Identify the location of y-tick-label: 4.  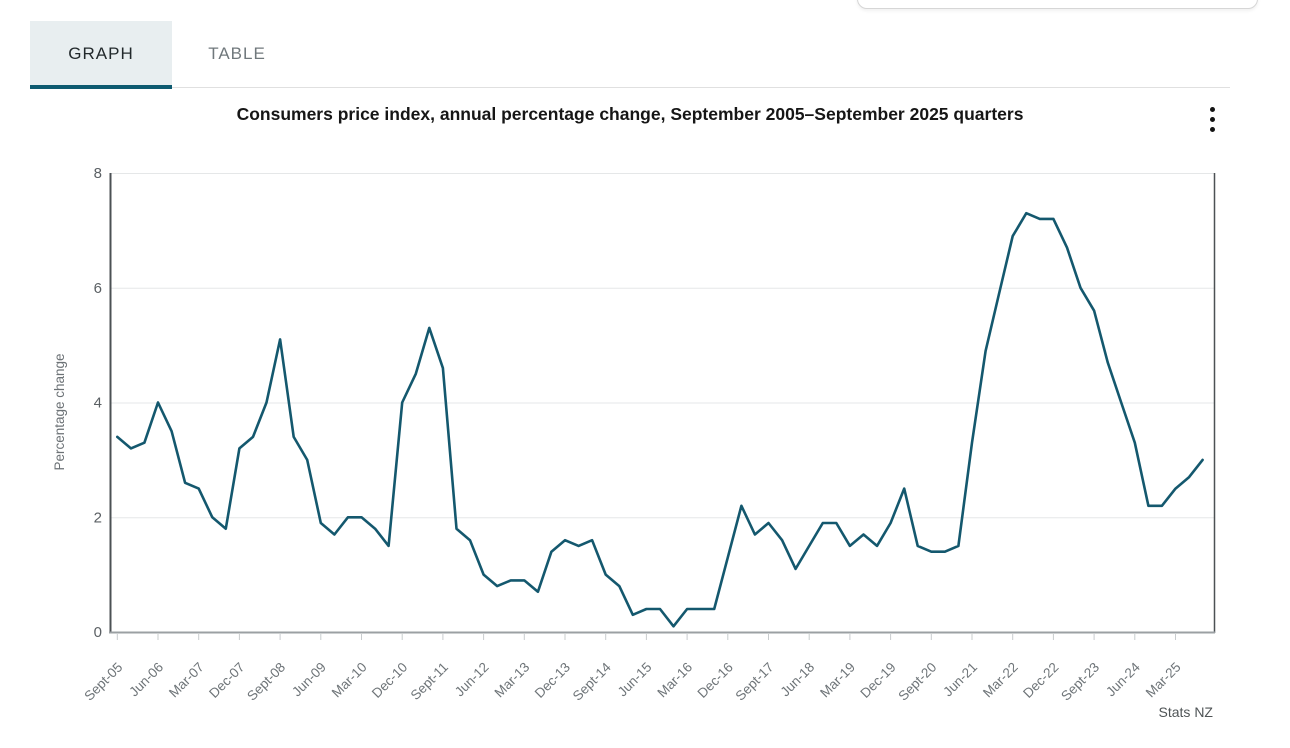
(98, 403).